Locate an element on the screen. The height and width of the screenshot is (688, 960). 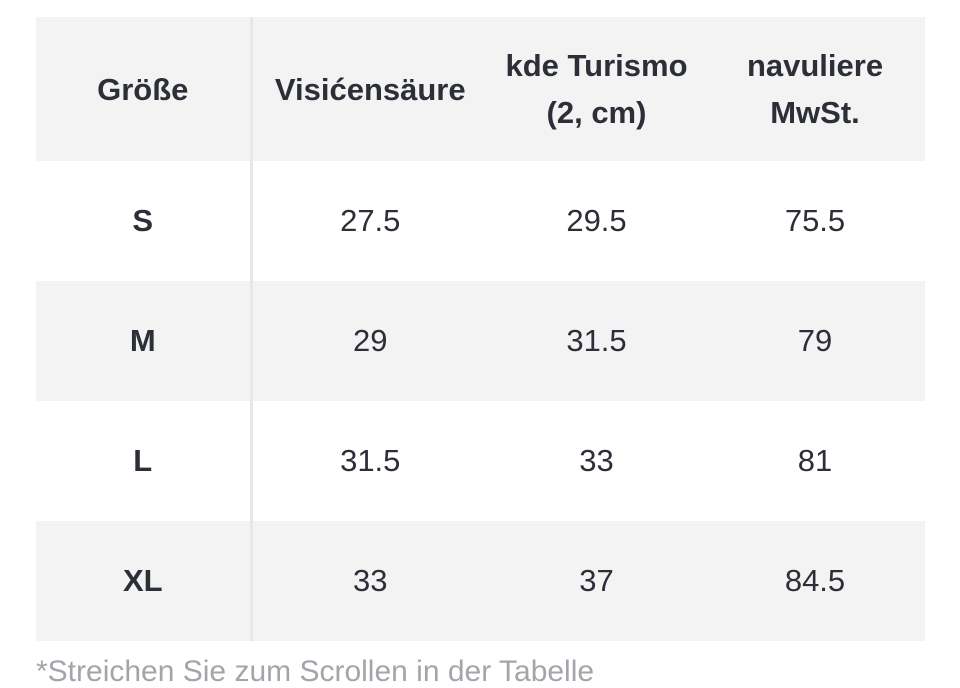
header-cell-col2: Visićensäure is located at coordinates (370, 89).